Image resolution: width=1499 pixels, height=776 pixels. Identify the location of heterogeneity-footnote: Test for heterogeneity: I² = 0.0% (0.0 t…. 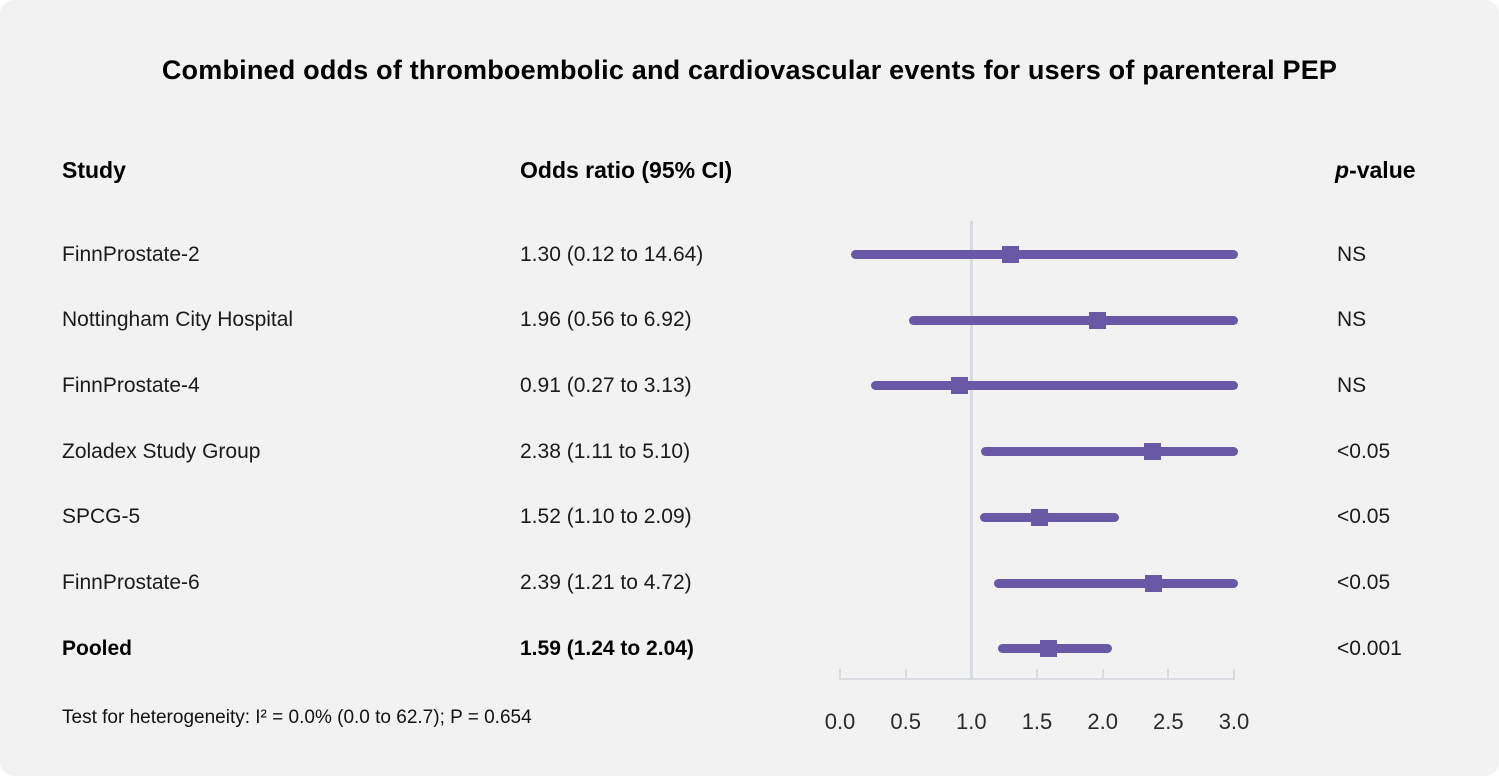
(297, 717).